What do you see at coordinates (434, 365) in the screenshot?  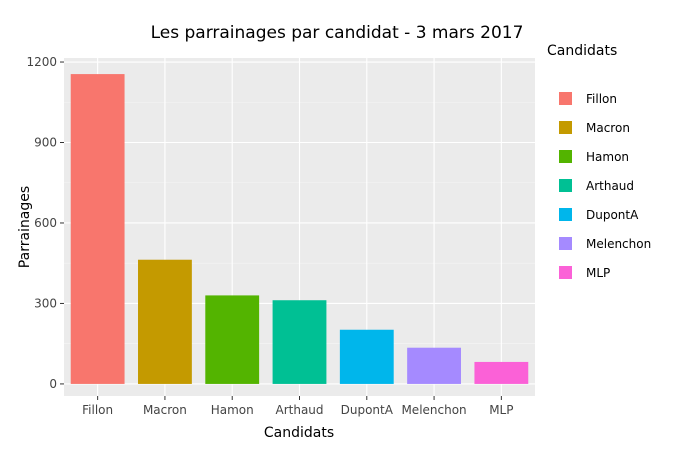 I see `bar-melenchon` at bounding box center [434, 365].